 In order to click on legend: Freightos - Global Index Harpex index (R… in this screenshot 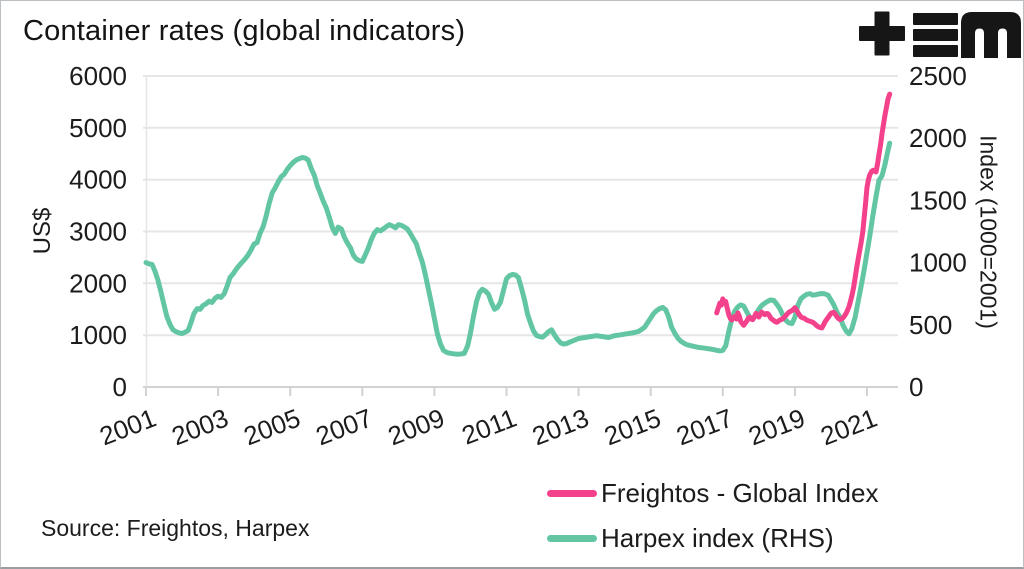, I will do `click(712, 516)`.